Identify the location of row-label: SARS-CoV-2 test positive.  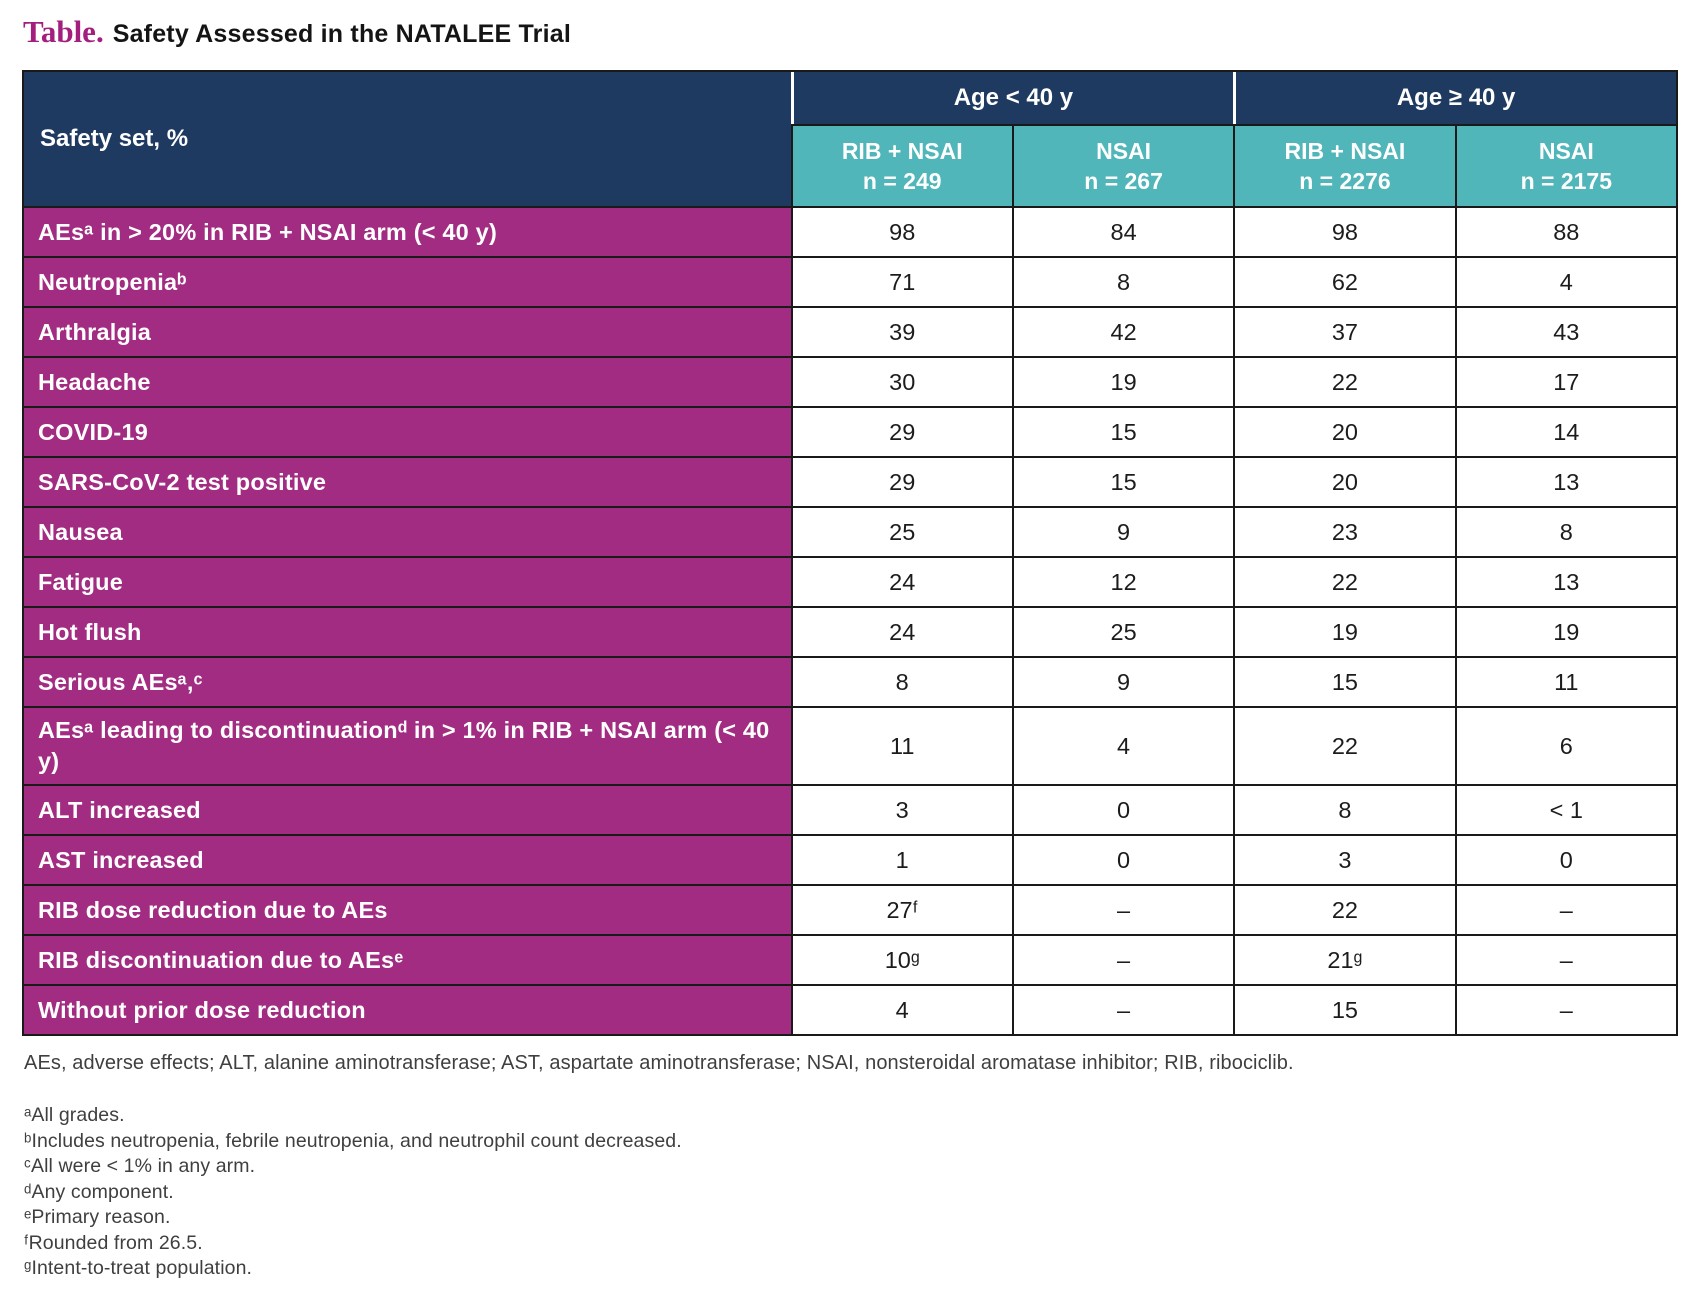
(407, 481).